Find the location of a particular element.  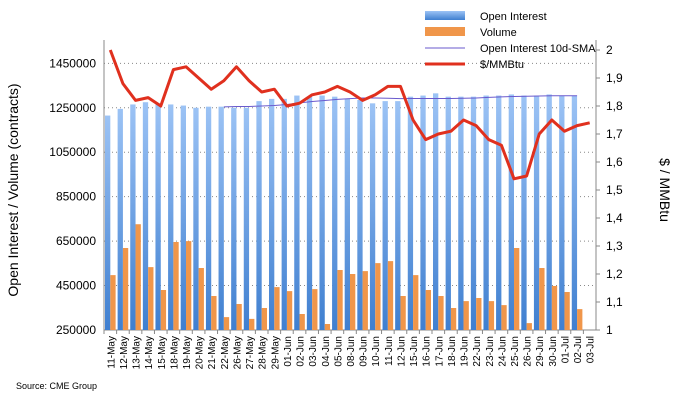

x-tick-label: 12-Jun is located at coordinates (401, 351).